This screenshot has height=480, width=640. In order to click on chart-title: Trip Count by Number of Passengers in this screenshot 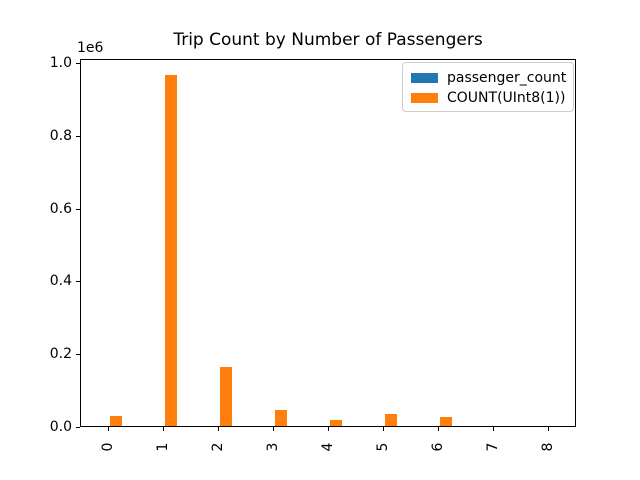, I will do `click(328, 40)`.